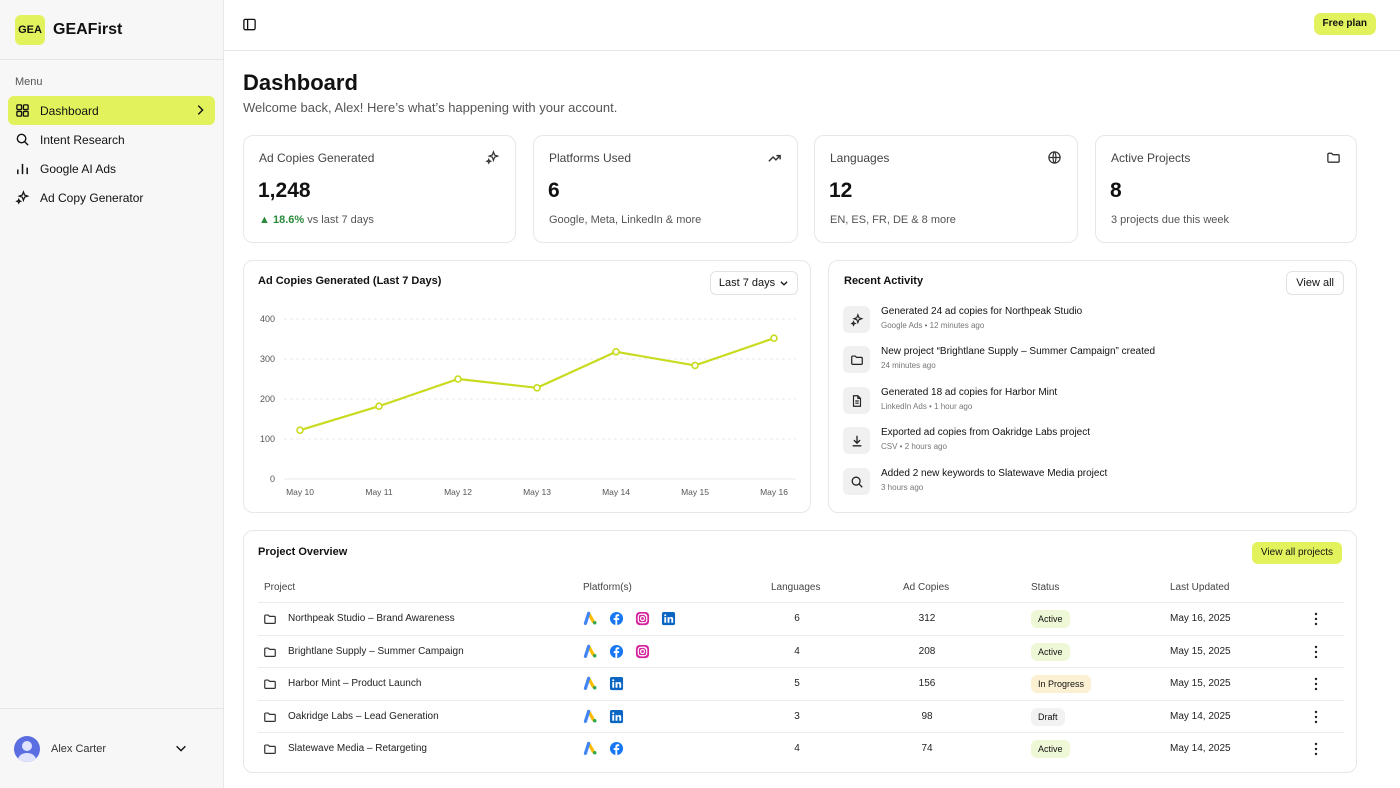 Image resolution: width=1400 pixels, height=788 pixels. I want to click on column-header-platforms: Platform(s), so click(607, 587).